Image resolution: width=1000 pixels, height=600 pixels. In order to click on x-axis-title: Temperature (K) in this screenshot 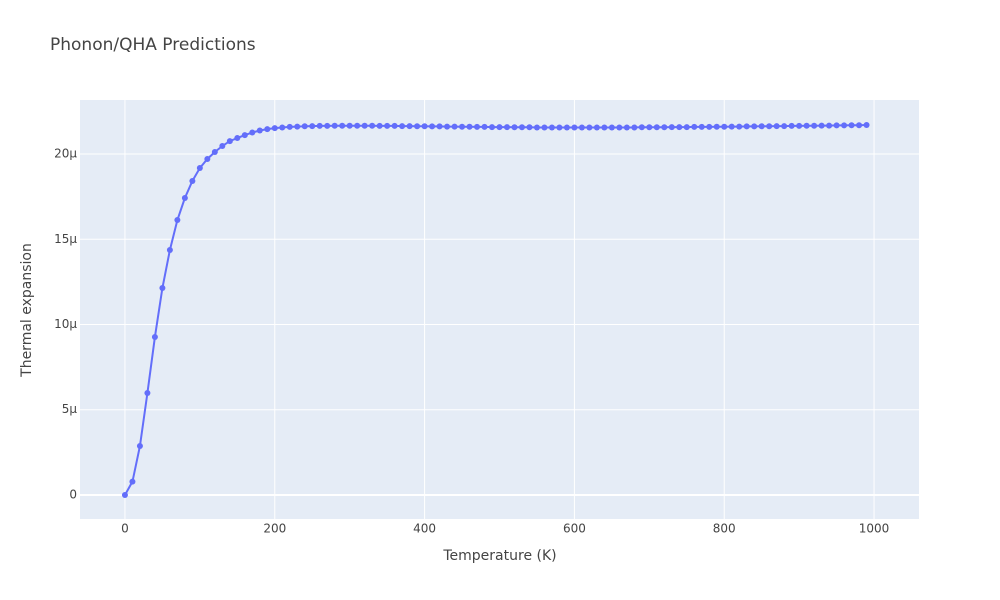, I will do `click(499, 556)`.